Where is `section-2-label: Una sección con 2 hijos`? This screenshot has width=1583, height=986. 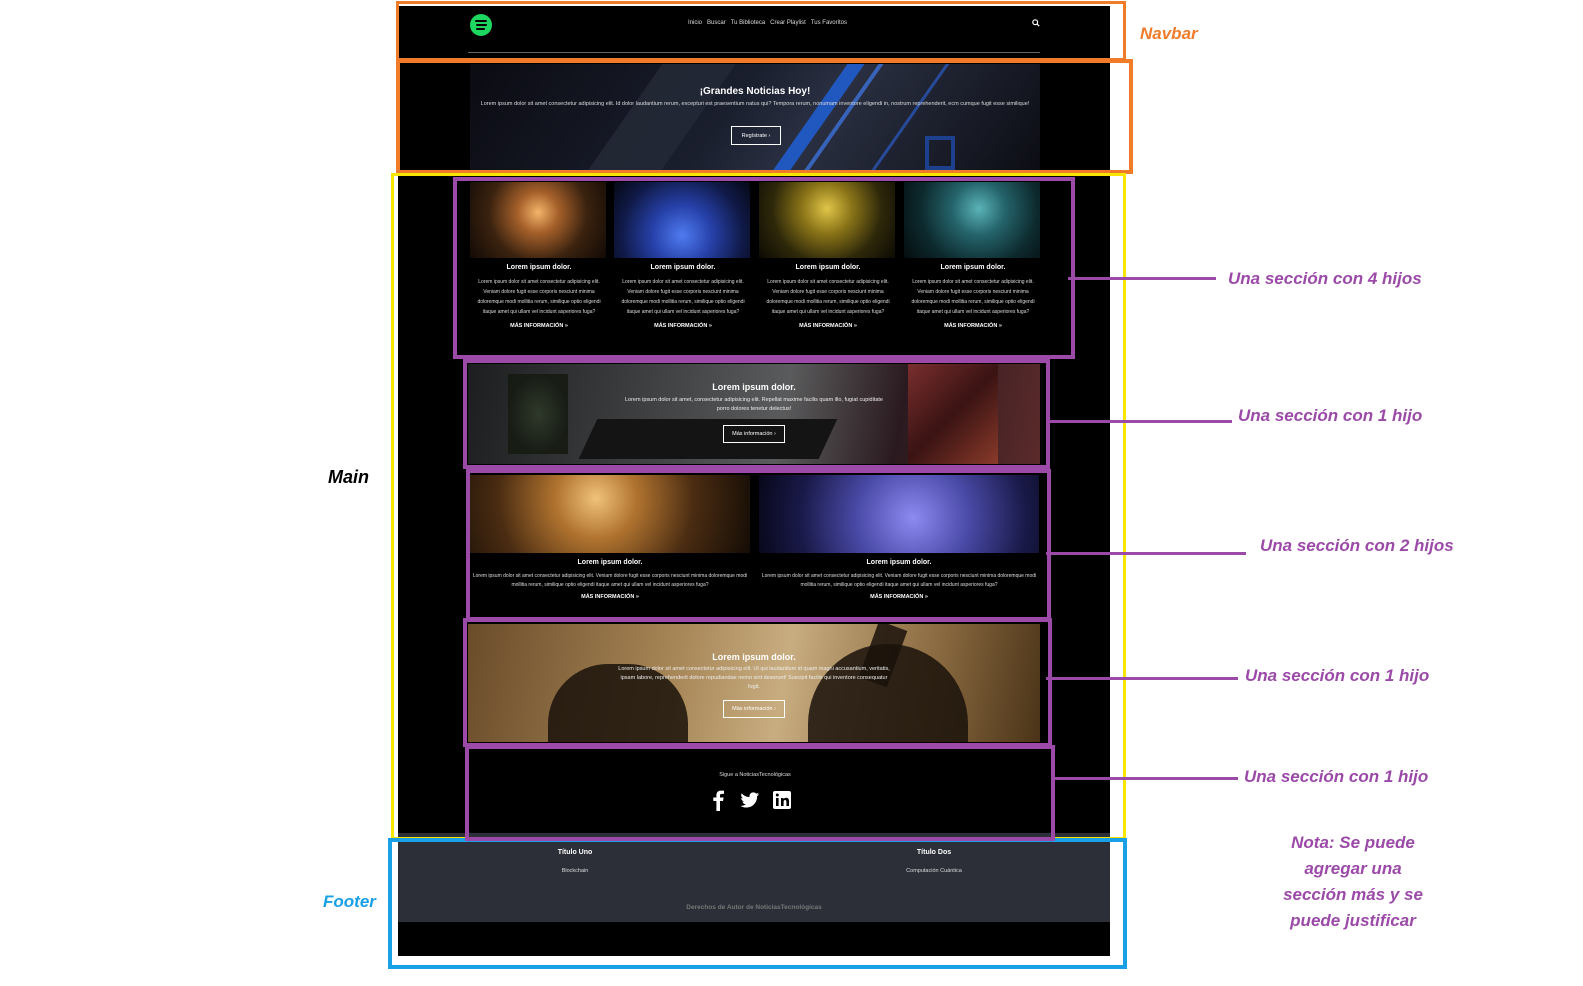 section-2-label: Una sección con 2 hijos is located at coordinates (1357, 545).